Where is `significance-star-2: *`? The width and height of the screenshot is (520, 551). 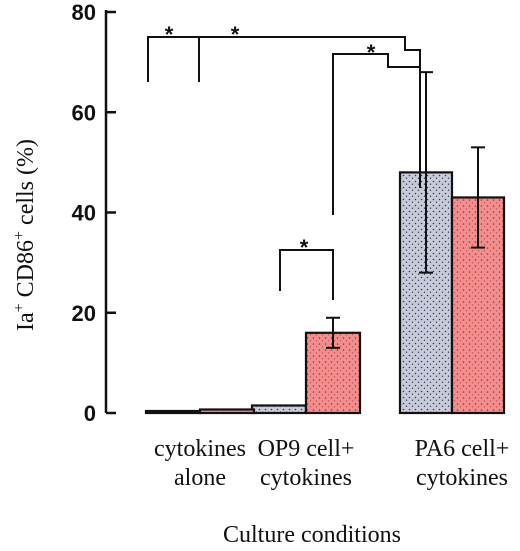 significance-star-2: * is located at coordinates (235, 34).